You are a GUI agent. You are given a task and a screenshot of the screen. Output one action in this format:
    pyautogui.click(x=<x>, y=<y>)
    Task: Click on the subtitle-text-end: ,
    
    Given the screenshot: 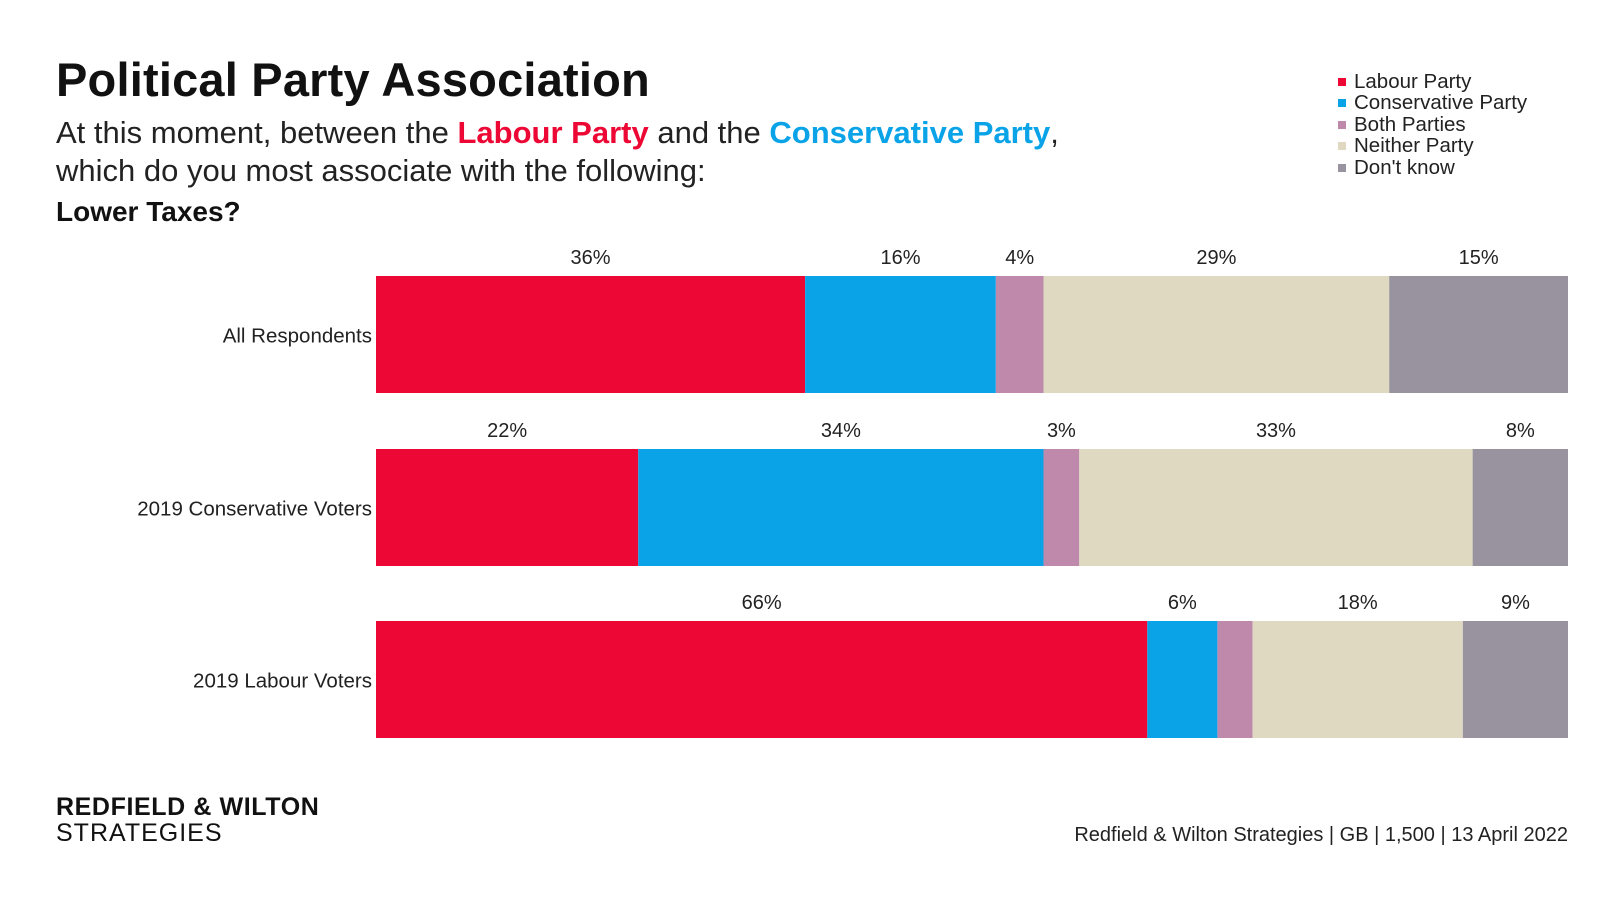 What is the action you would take?
    pyautogui.click(x=1054, y=132)
    